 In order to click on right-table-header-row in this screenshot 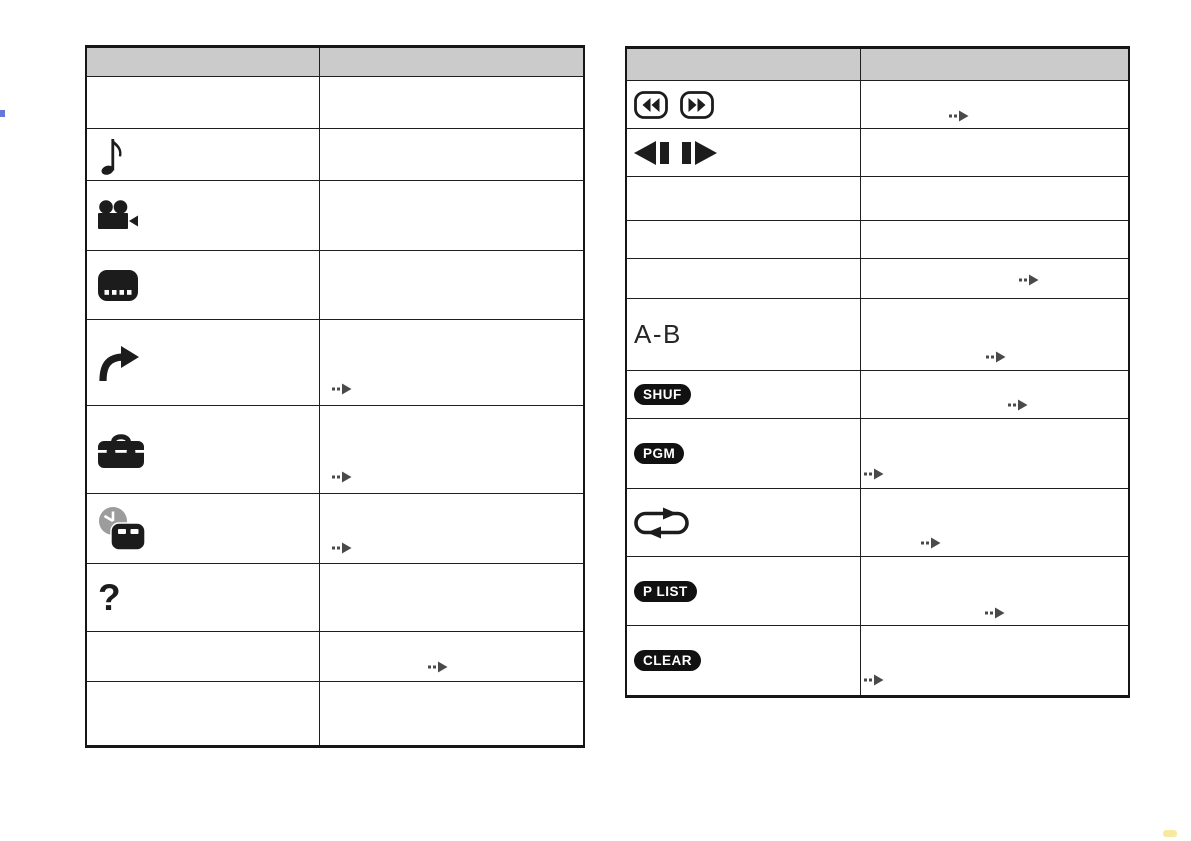, I will do `click(877, 64)`.